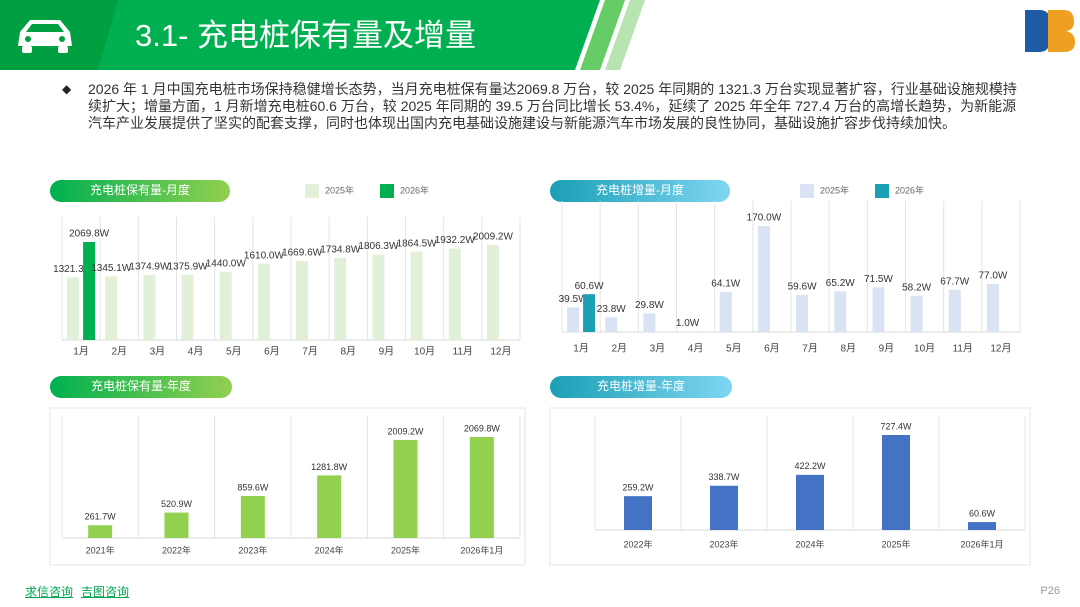  What do you see at coordinates (573, 299) in the screenshot?
I see `value-label: 39.5W` at bounding box center [573, 299].